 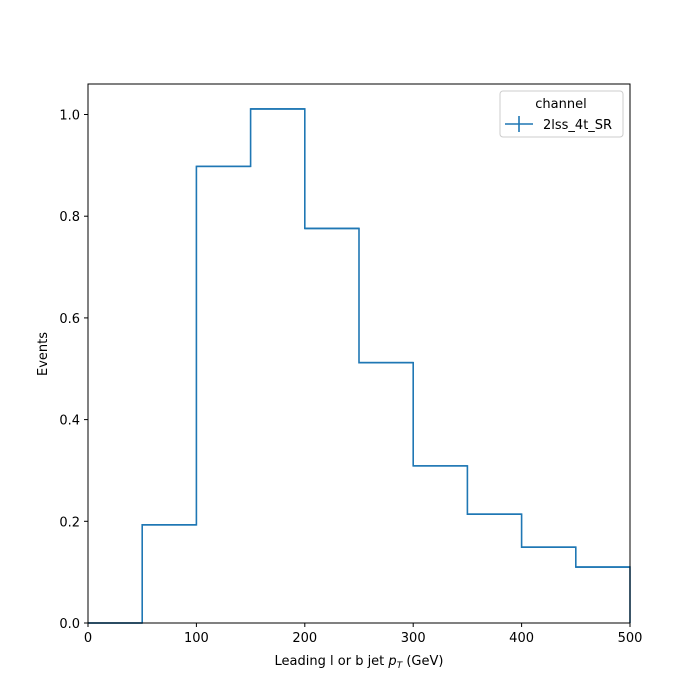 I want to click on x-tick-label: 300, so click(x=413, y=638).